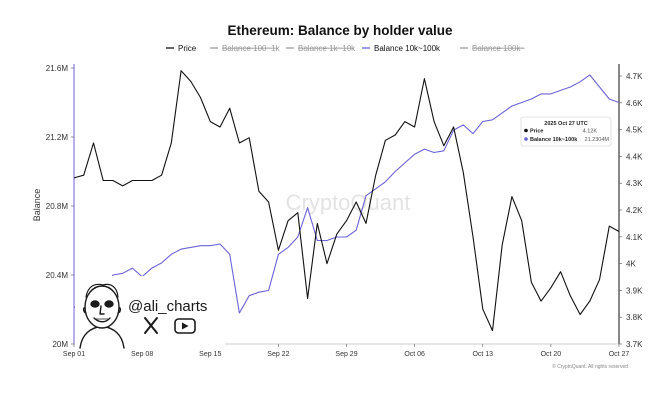  I want to click on youtube-icon, so click(185, 326).